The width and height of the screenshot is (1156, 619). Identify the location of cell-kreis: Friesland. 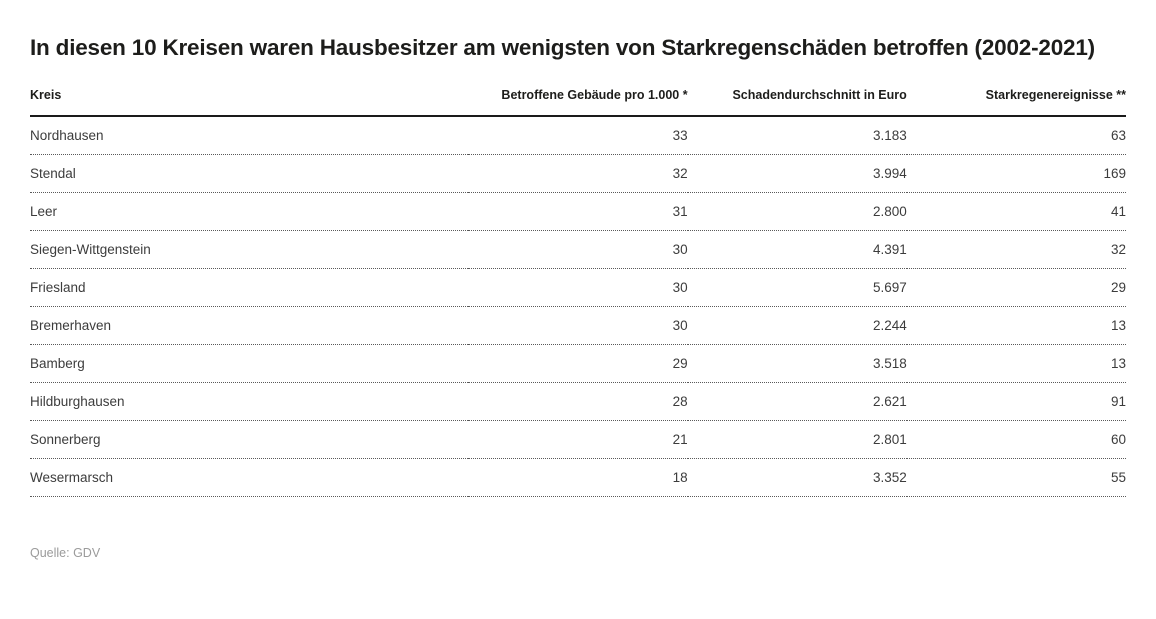
(249, 287).